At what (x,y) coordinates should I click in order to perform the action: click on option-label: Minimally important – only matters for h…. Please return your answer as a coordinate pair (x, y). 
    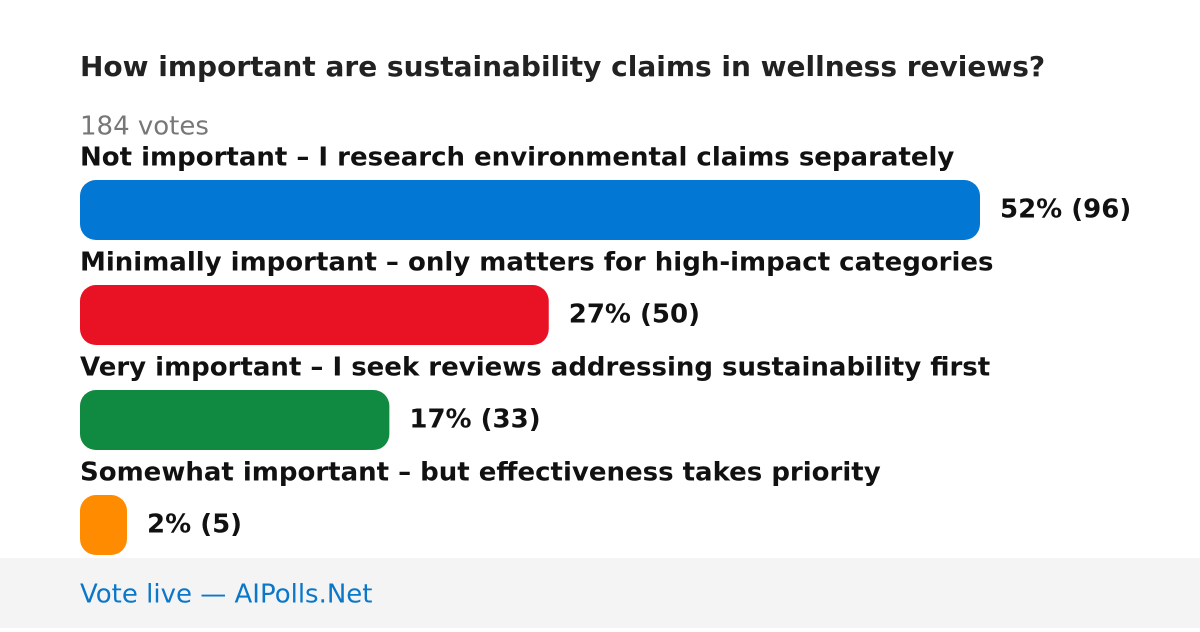
    Looking at the image, I should click on (537, 263).